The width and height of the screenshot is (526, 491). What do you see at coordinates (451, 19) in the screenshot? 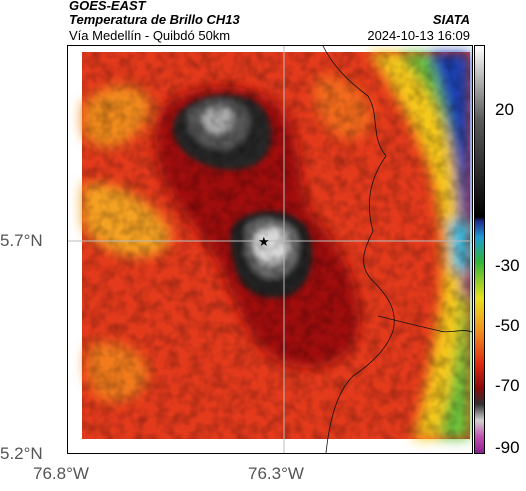
I see `agency-label: SIATA` at bounding box center [451, 19].